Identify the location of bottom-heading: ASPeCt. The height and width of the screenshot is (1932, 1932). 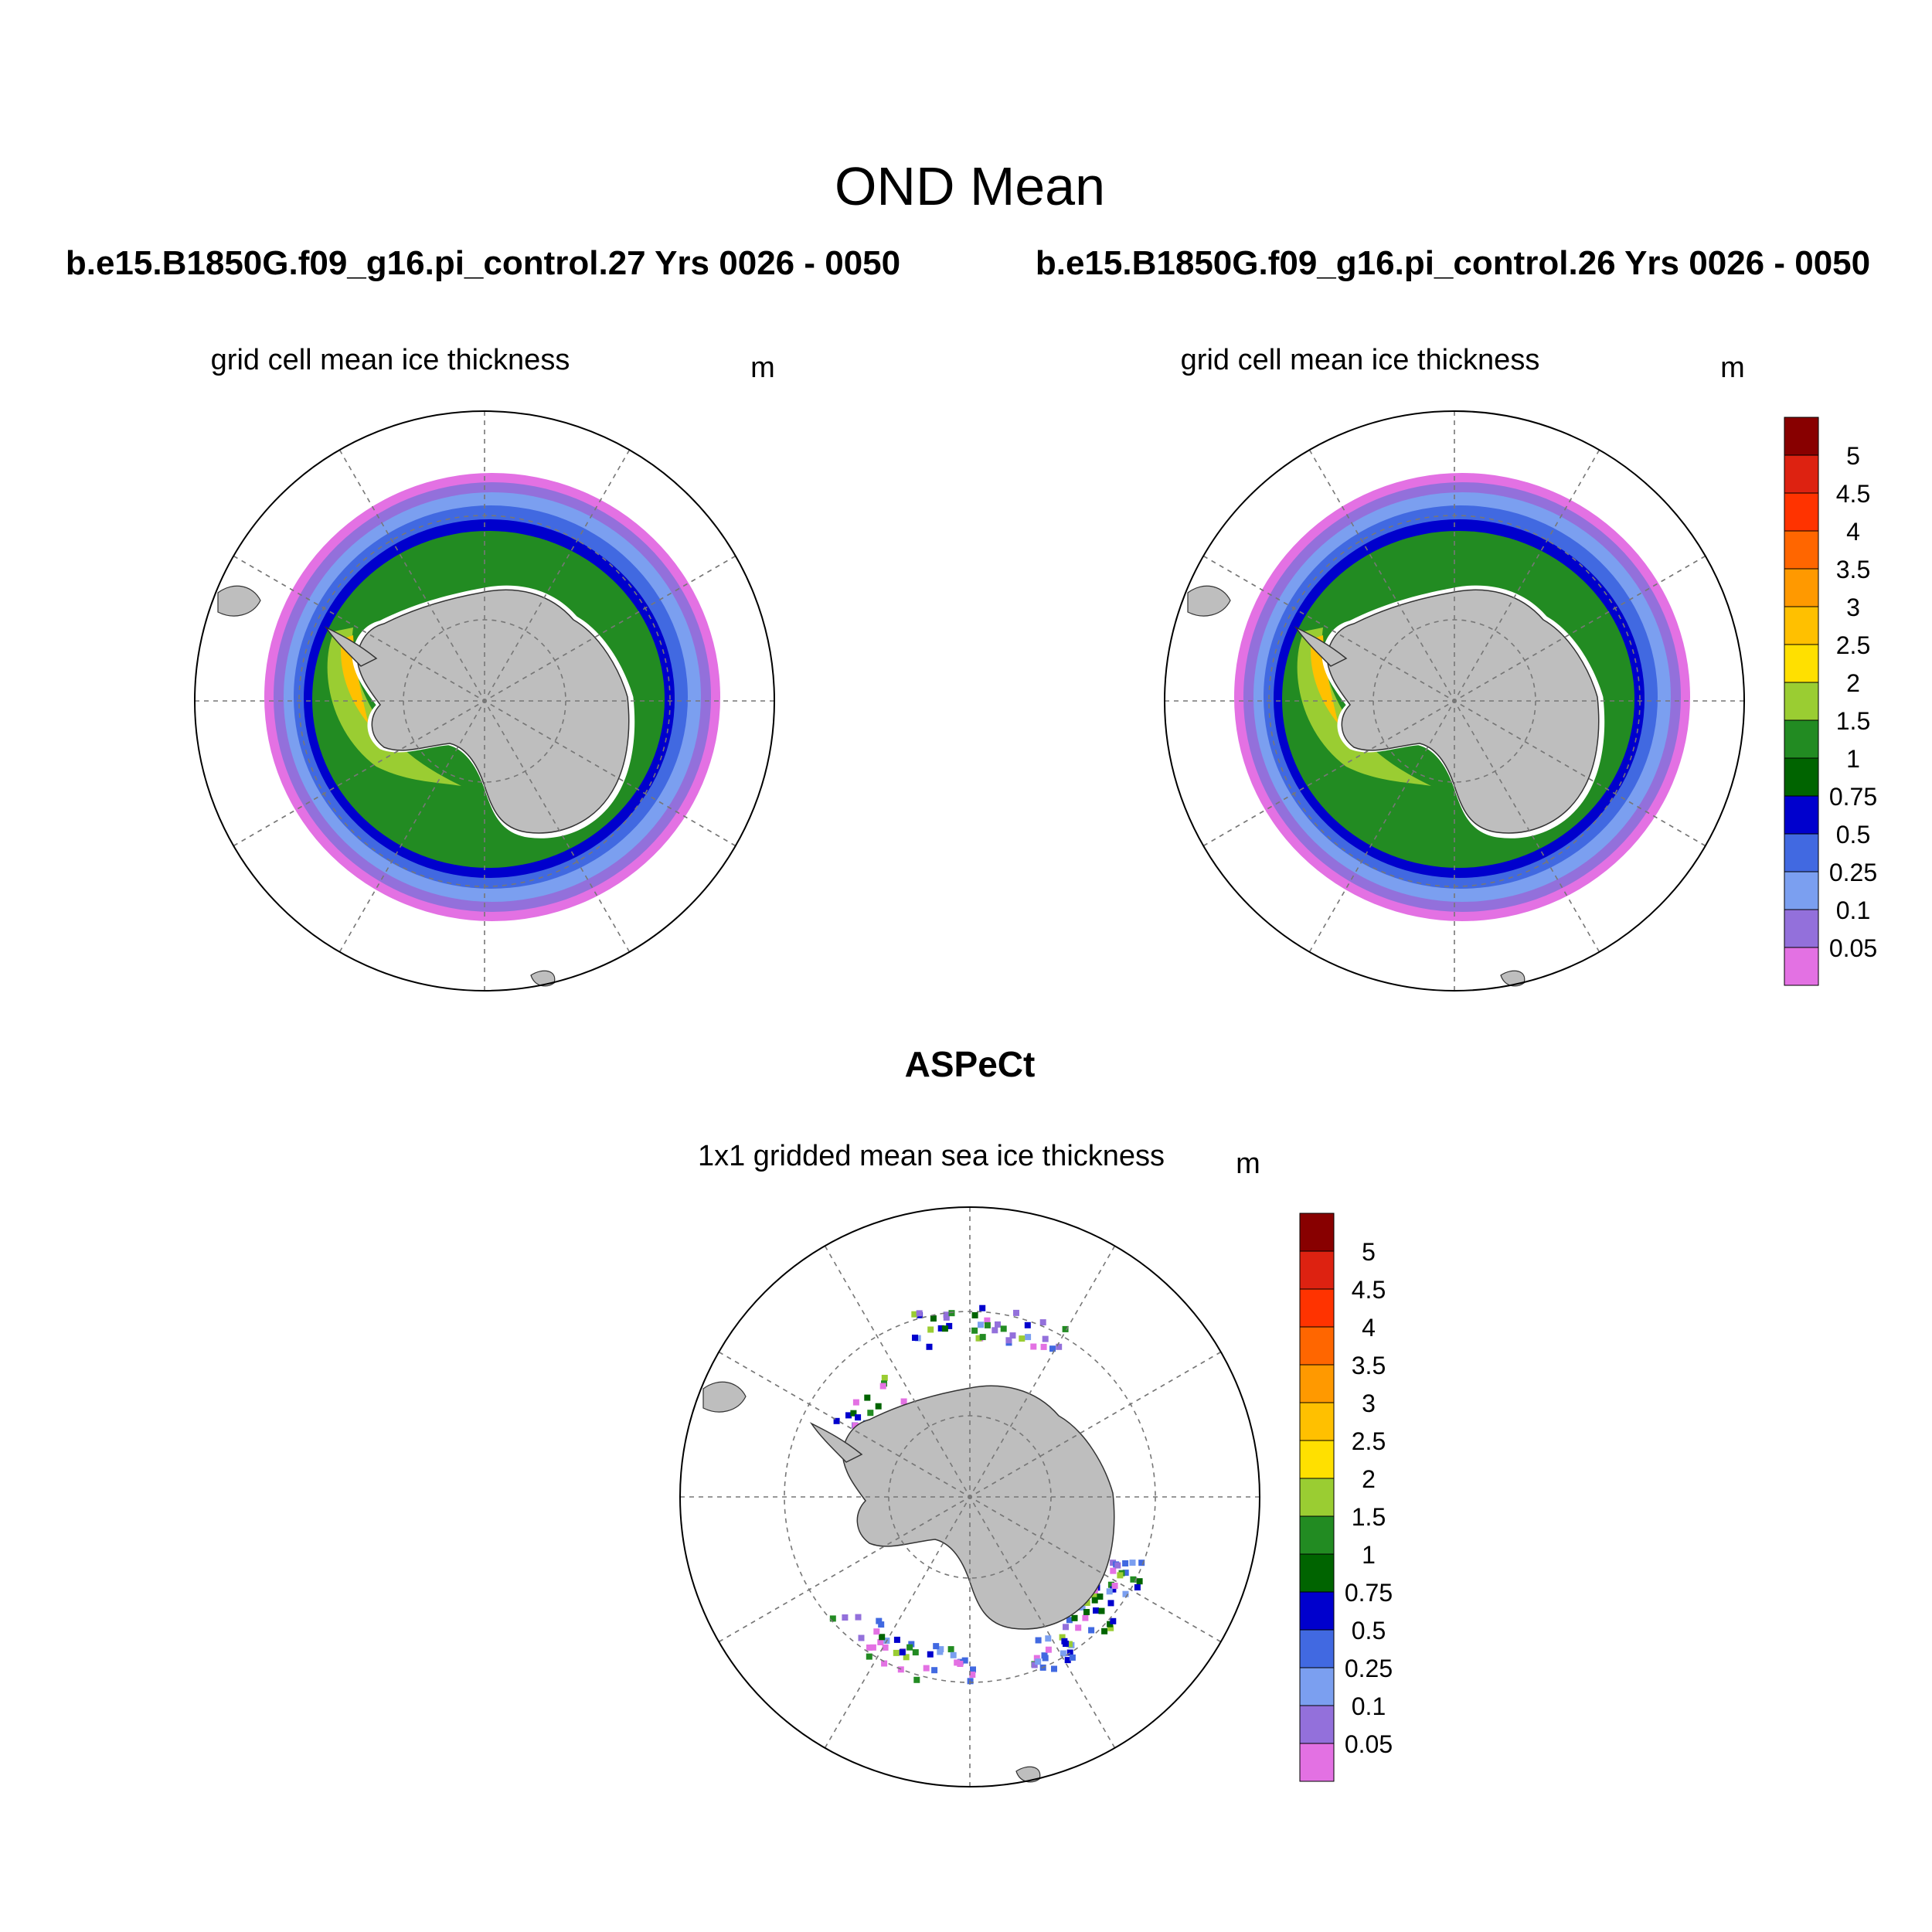
(971, 1064).